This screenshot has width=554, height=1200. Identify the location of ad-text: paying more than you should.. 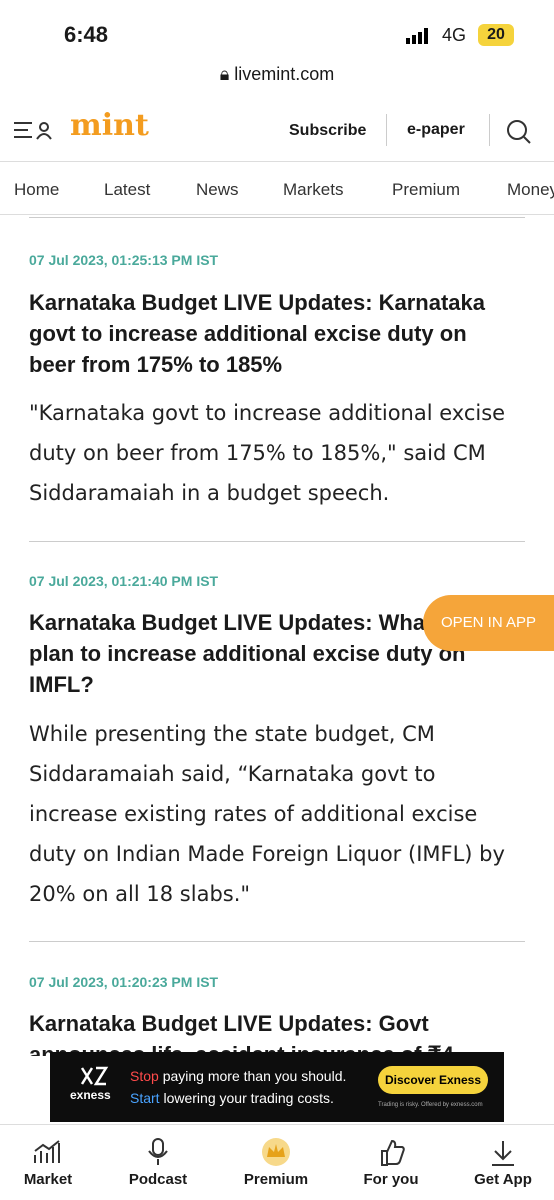
(252, 1076).